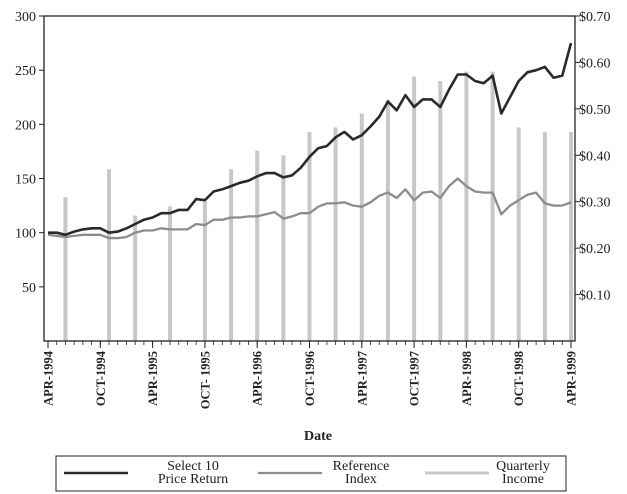 The image size is (627, 494). Describe the element at coordinates (29, 153) in the screenshot. I see `left-axis: 50 100 150 200 250 300` at that location.